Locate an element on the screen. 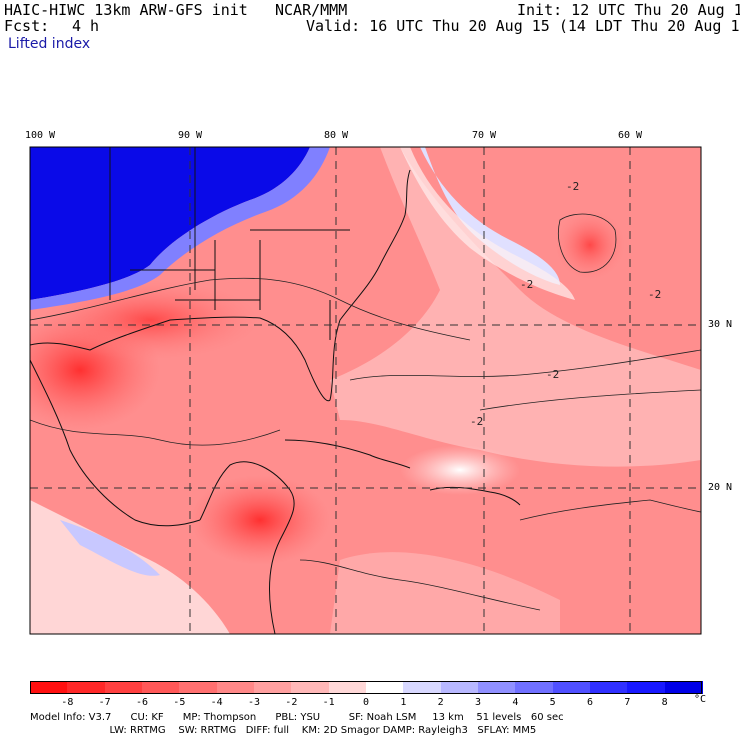 The width and height of the screenshot is (740, 740). colorbar-tick: 4 is located at coordinates (515, 702).